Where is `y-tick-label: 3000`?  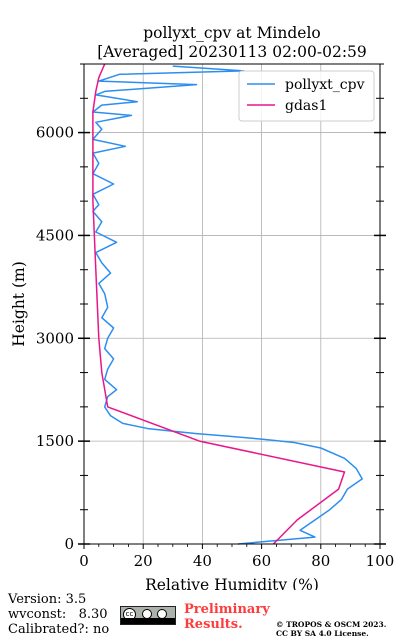 y-tick-label: 3000 is located at coordinates (55, 338).